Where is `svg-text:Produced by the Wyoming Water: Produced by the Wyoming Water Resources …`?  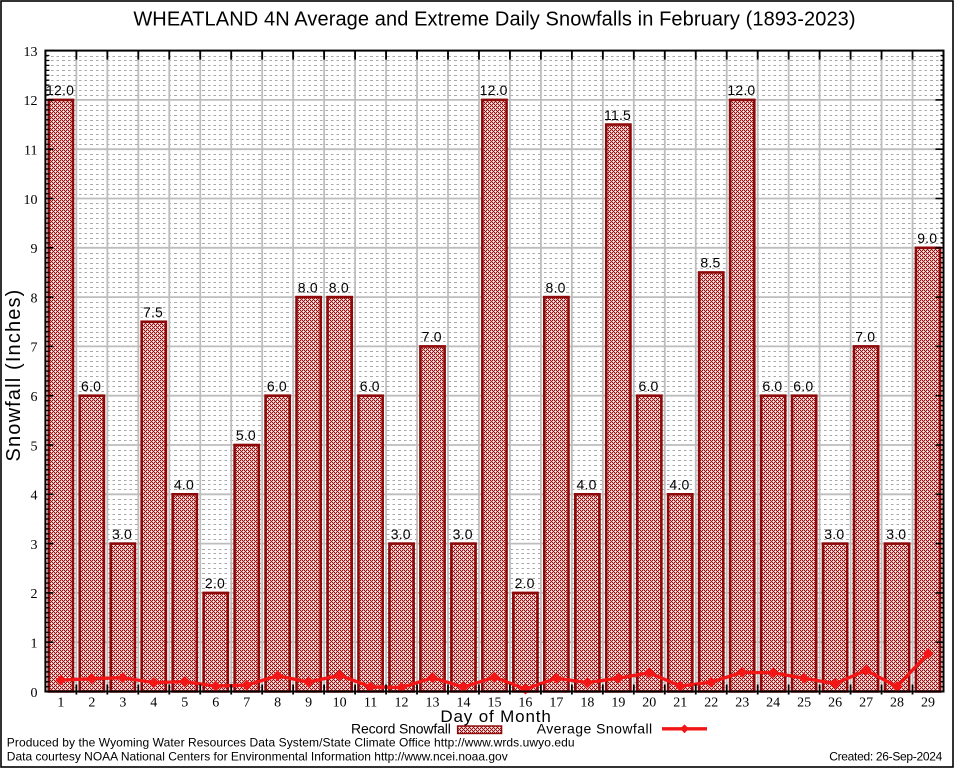
svg-text:Produced by the Wyoming Water: Produced by the Wyoming Water Resources … is located at coordinates (291, 743).